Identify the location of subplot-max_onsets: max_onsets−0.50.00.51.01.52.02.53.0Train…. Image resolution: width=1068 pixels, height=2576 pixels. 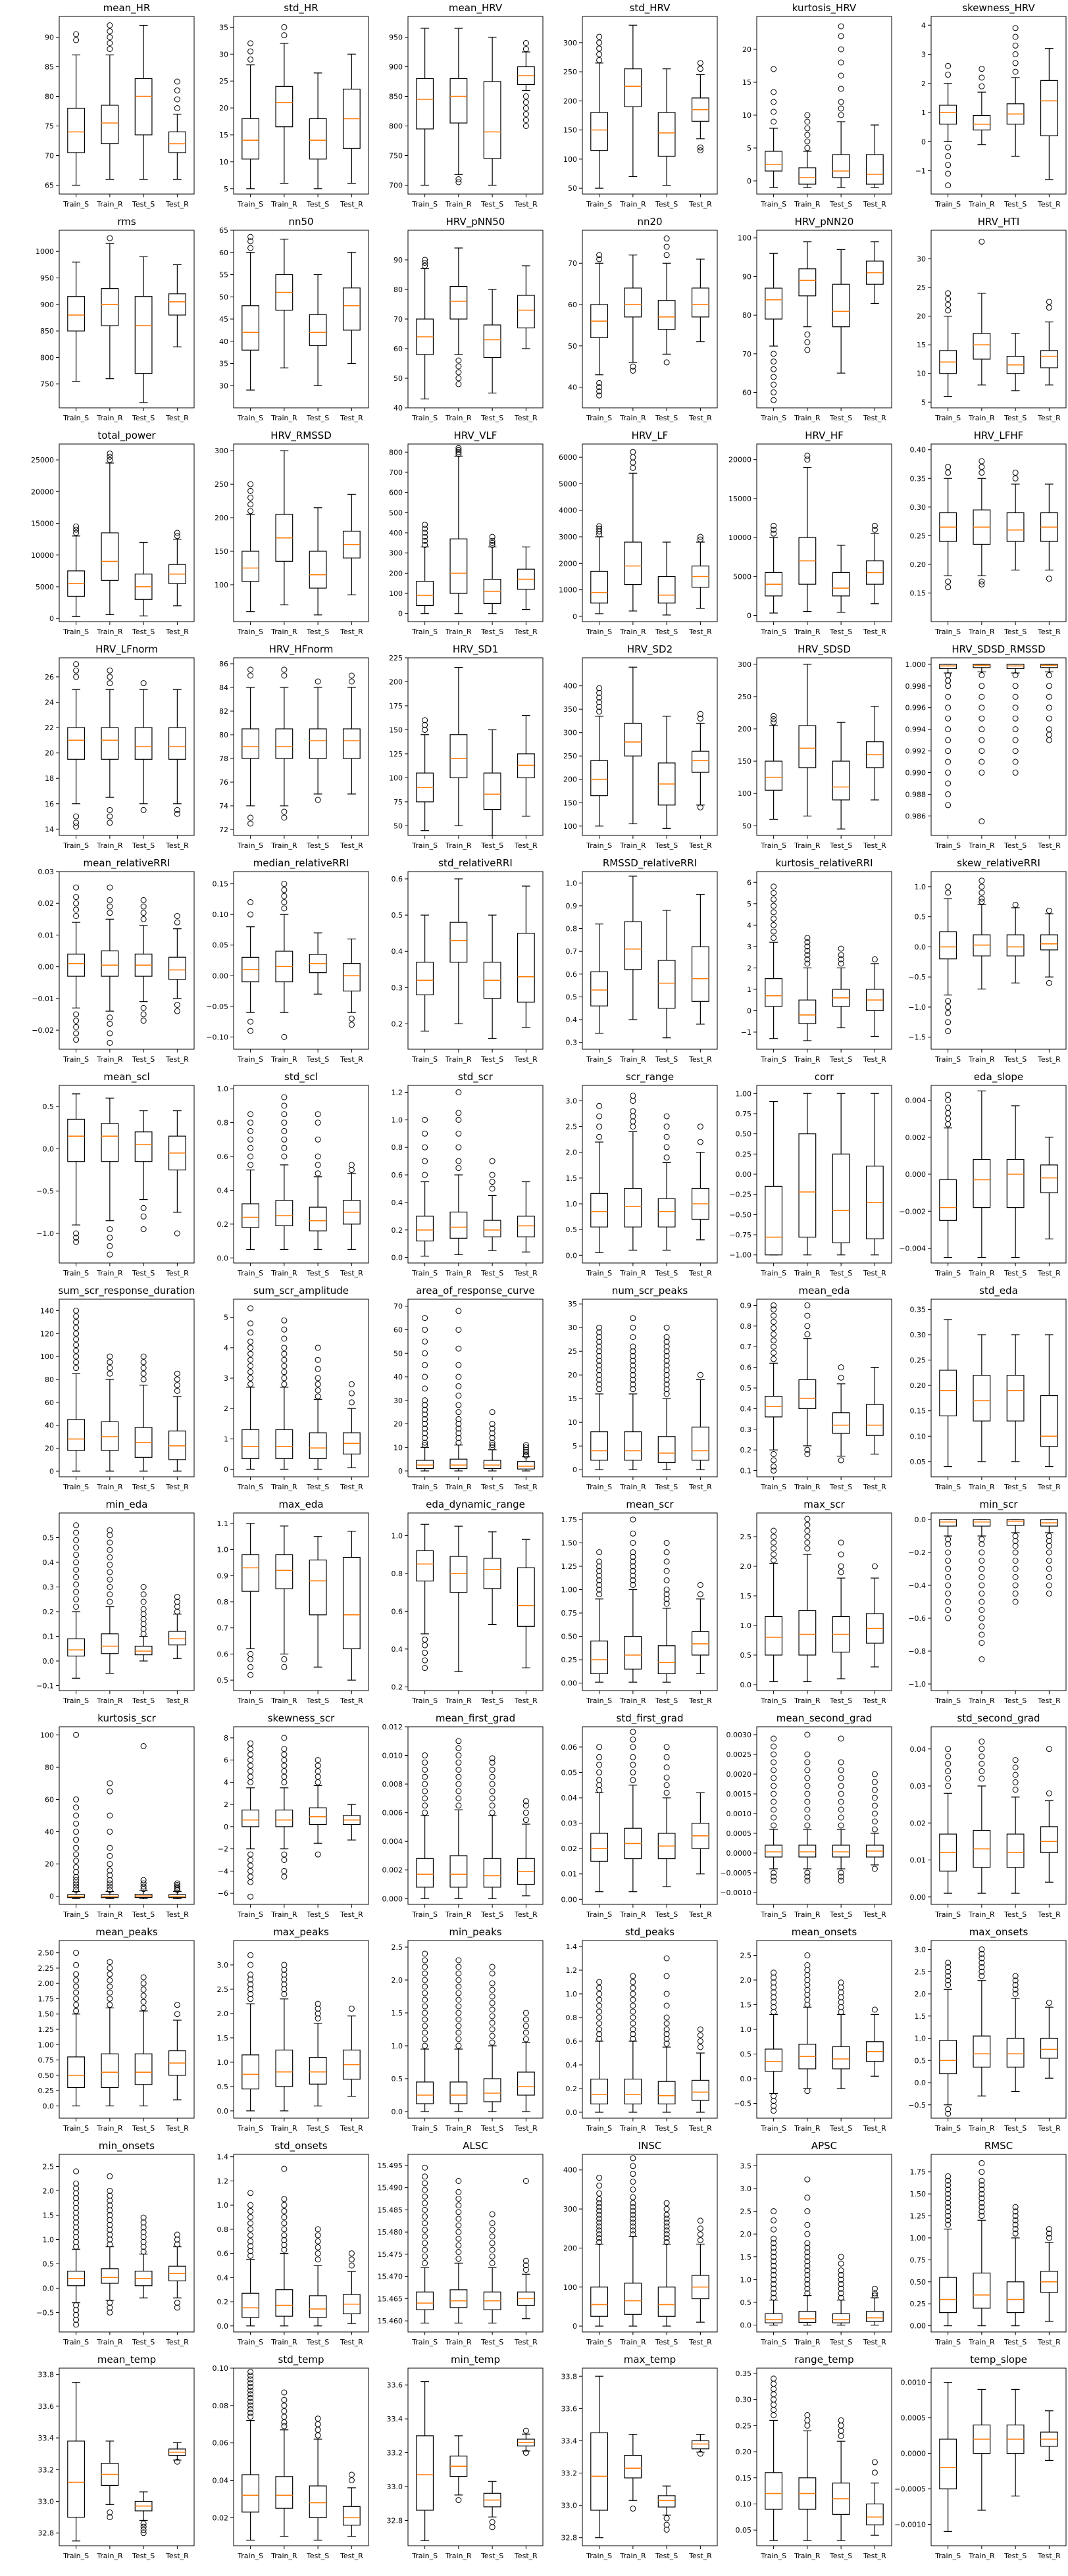
(988, 2029).